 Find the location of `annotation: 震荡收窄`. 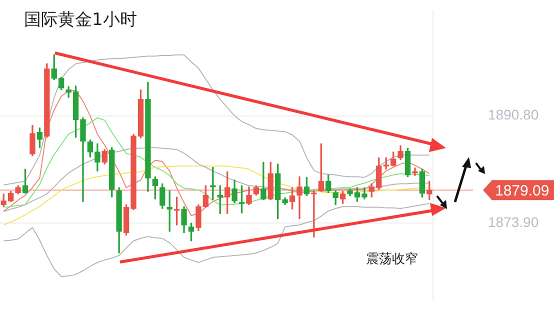

annotation: 震荡收窄 is located at coordinates (392, 259).